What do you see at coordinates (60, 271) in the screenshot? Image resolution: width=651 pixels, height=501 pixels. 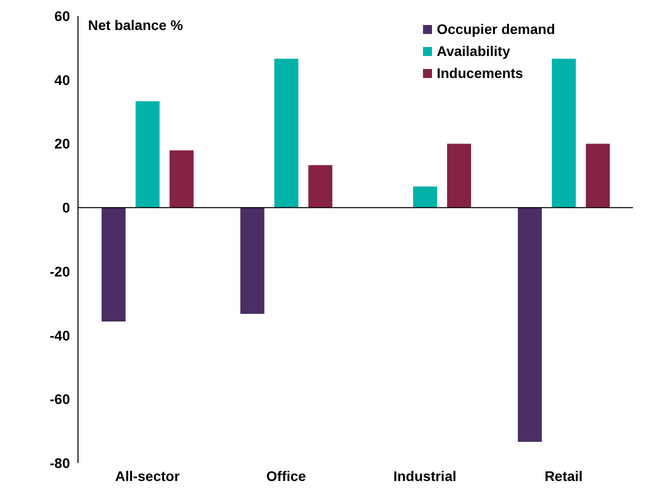 I see `y-tick-label: -20` at bounding box center [60, 271].